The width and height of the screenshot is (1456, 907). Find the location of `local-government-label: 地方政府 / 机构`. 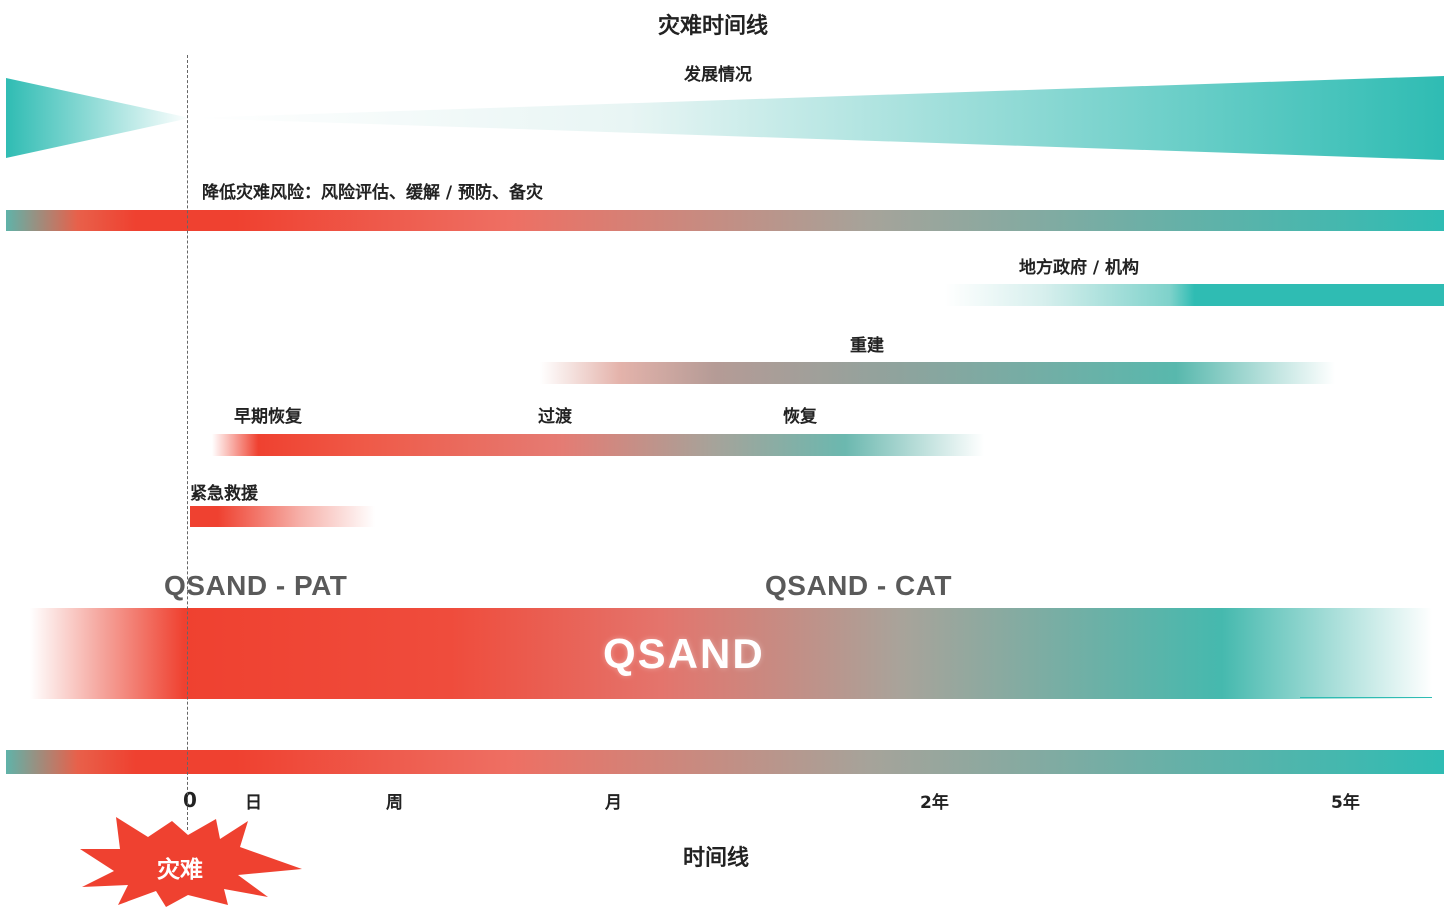

local-government-label: 地方政府 / 机构 is located at coordinates (1079, 268).